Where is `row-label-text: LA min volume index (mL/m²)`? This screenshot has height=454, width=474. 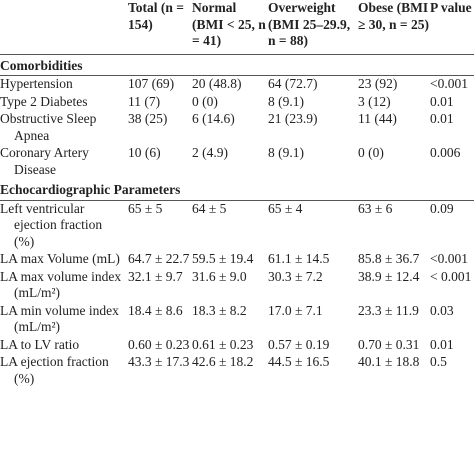
row-label-text: LA min volume index (mL/m²) is located at coordinates (59, 318).